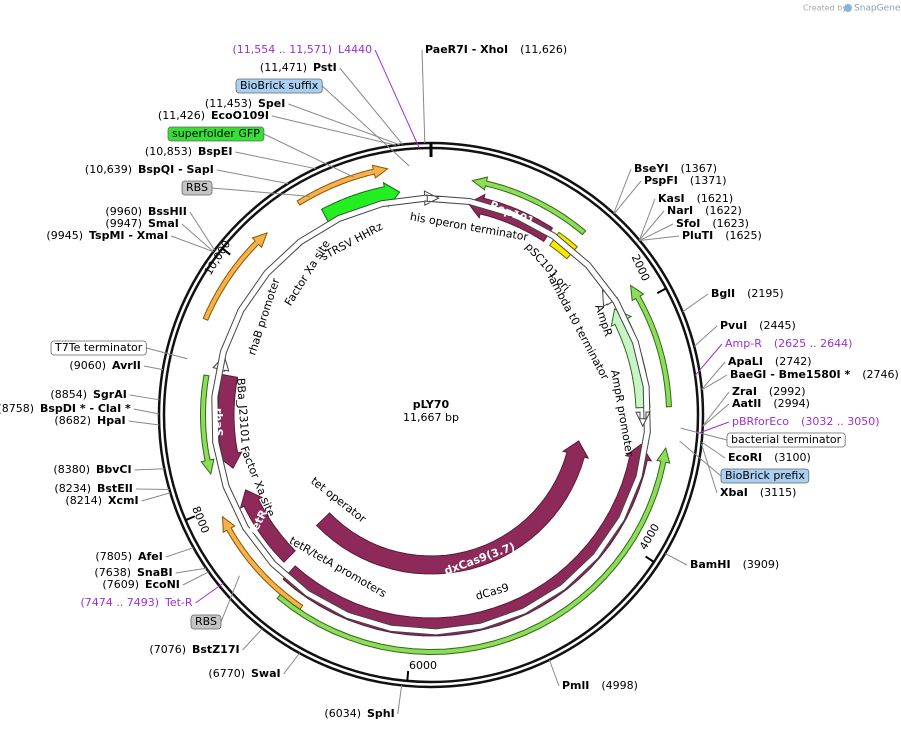  Describe the element at coordinates (840, 421) in the screenshot. I see `primer-label-position: (3032 .. 3050)` at that location.